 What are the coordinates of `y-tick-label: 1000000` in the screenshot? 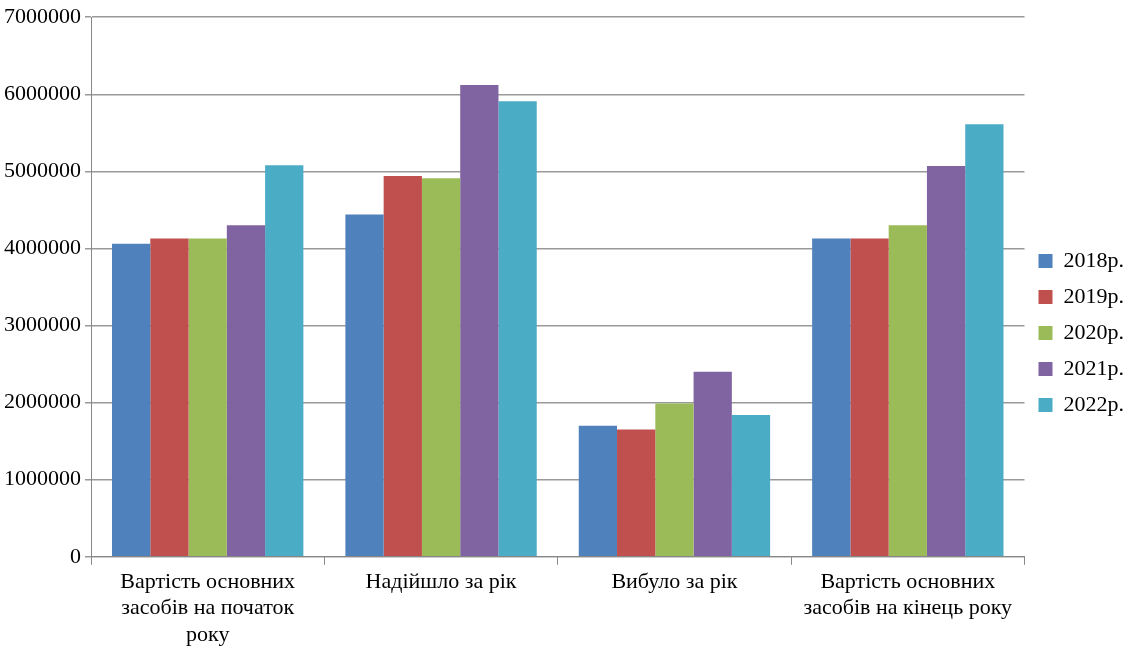 It's located at (42, 478).